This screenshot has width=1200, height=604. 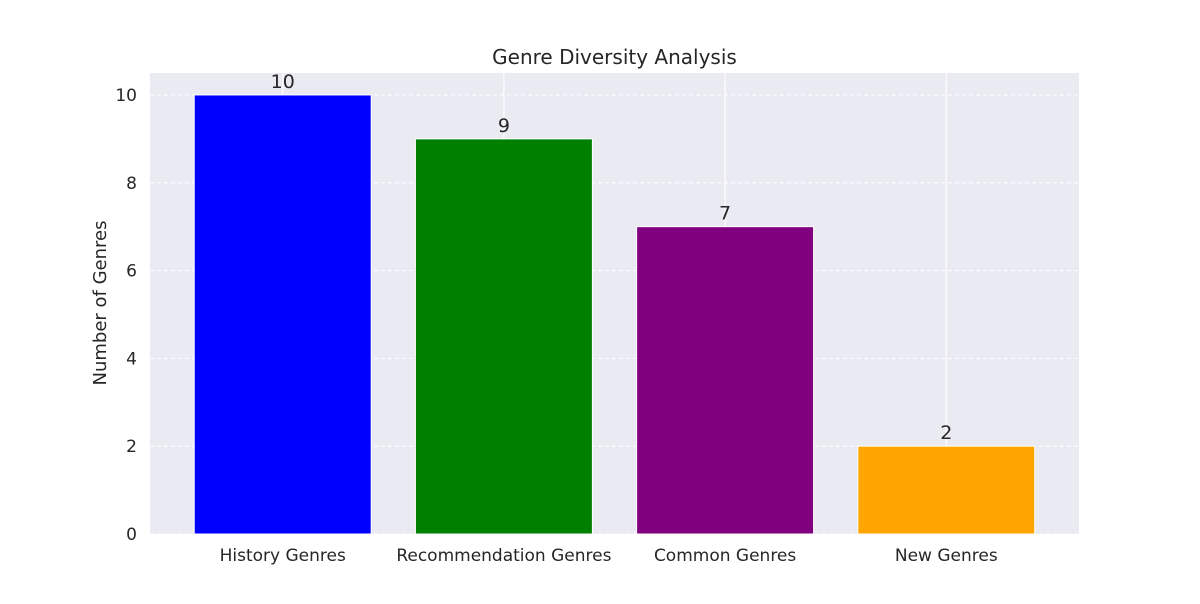 I want to click on y-tick-label: 6, so click(x=131, y=272).